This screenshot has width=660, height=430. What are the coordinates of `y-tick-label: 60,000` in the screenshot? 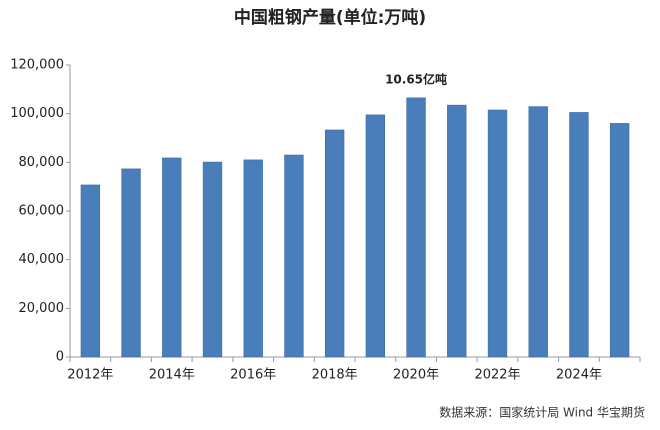 It's located at (42, 211).